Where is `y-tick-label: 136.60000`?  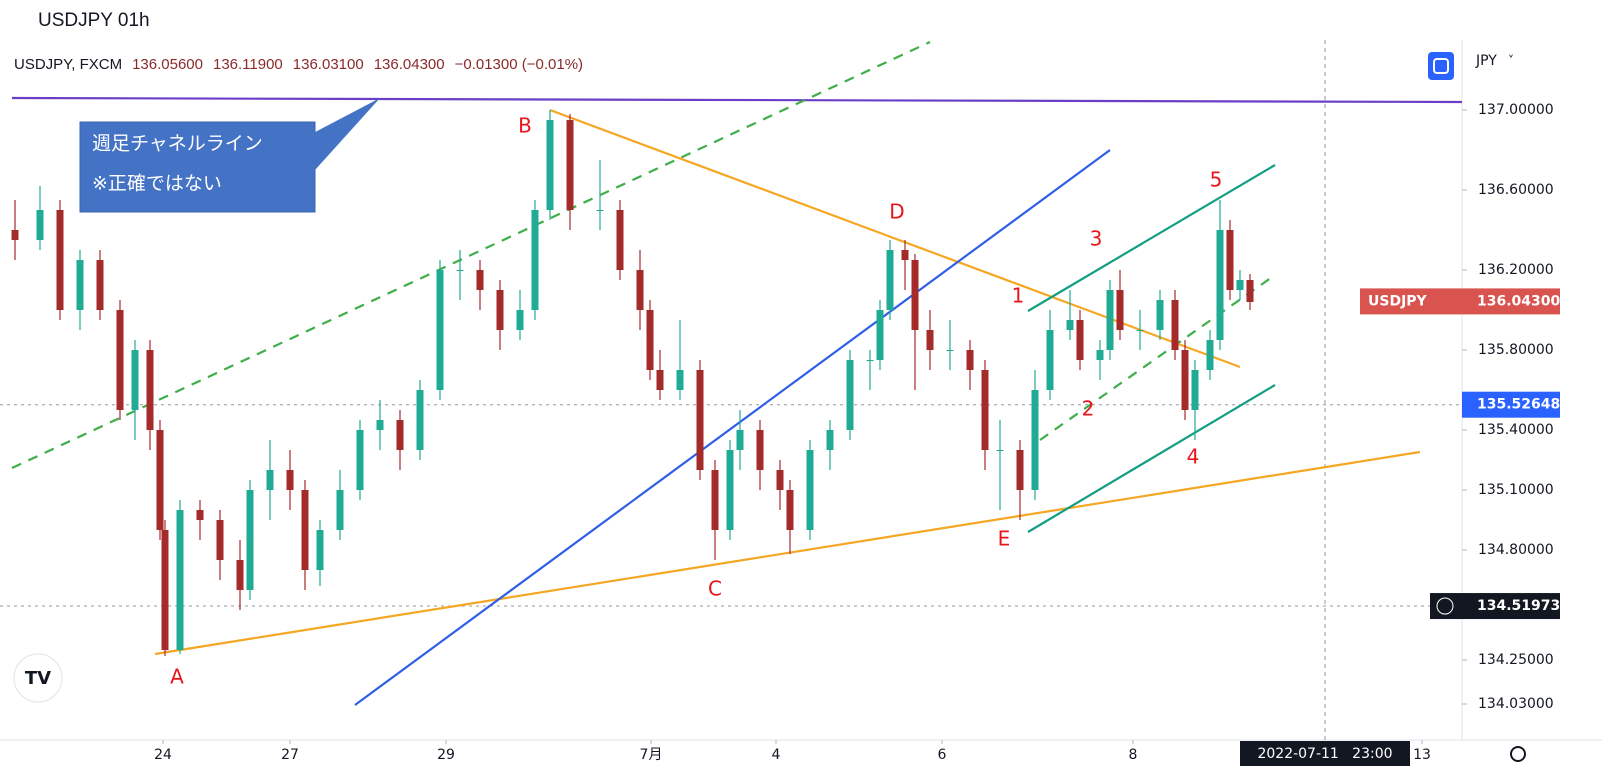 y-tick-label: 136.60000 is located at coordinates (1516, 190).